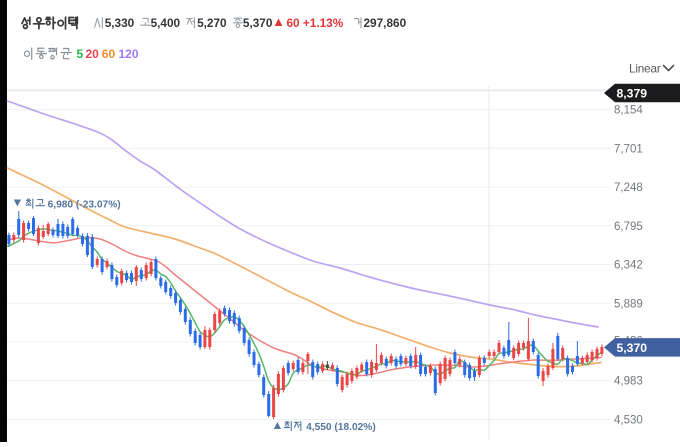 The image size is (680, 447). I want to click on svg-text: 5,889, so click(628, 304).